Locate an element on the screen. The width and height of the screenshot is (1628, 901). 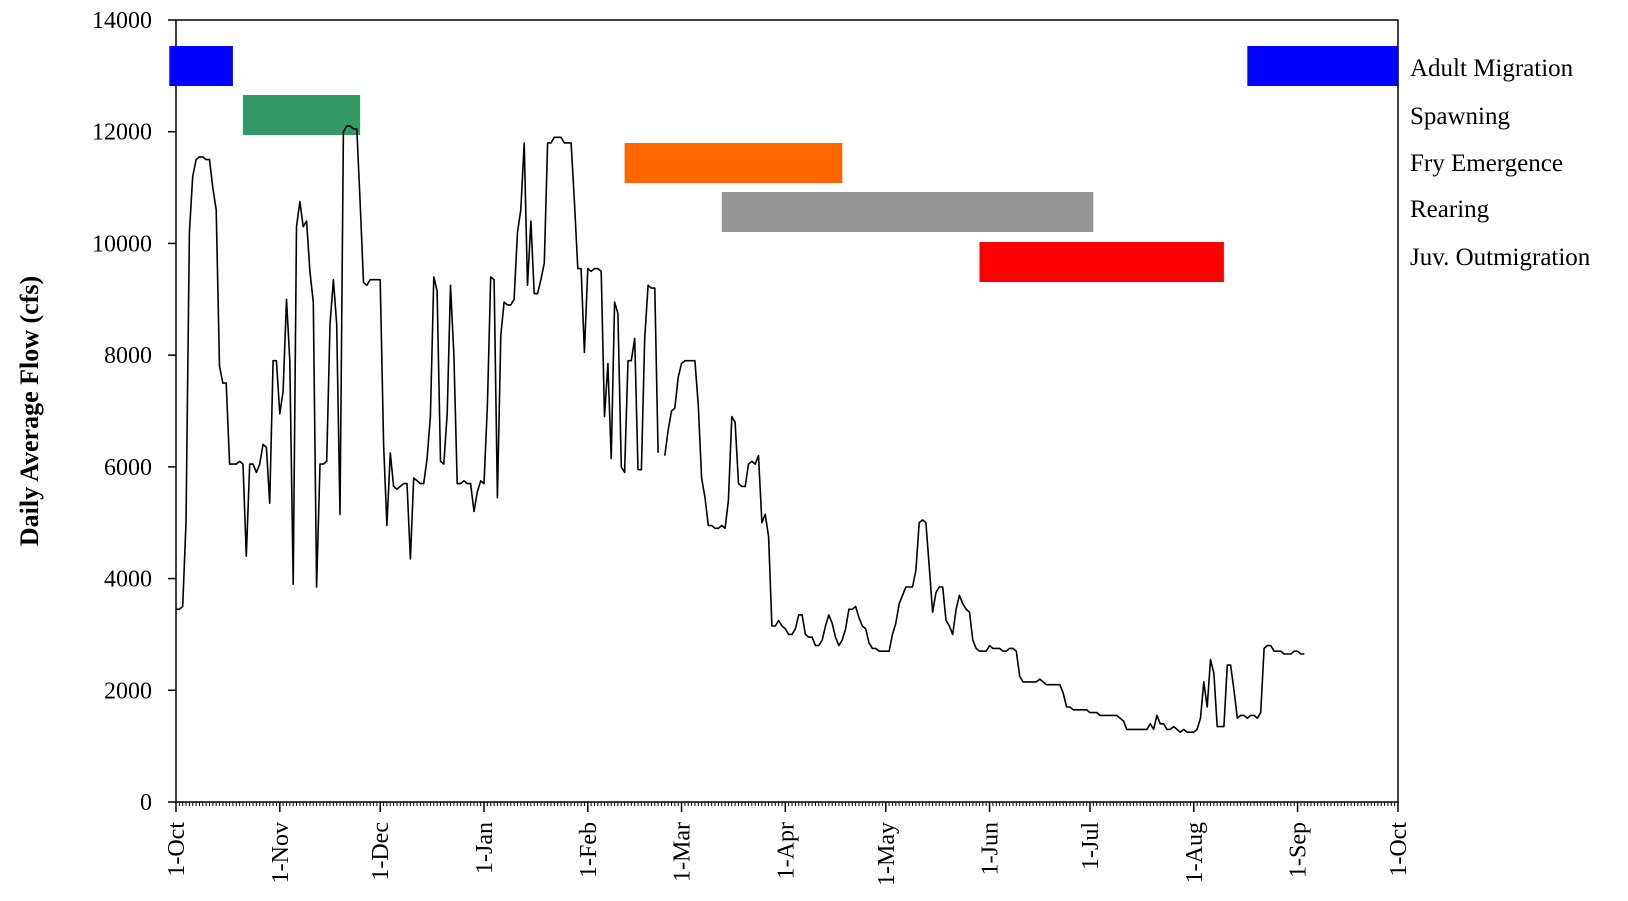
y-tick-label: 2000 is located at coordinates (128, 691).